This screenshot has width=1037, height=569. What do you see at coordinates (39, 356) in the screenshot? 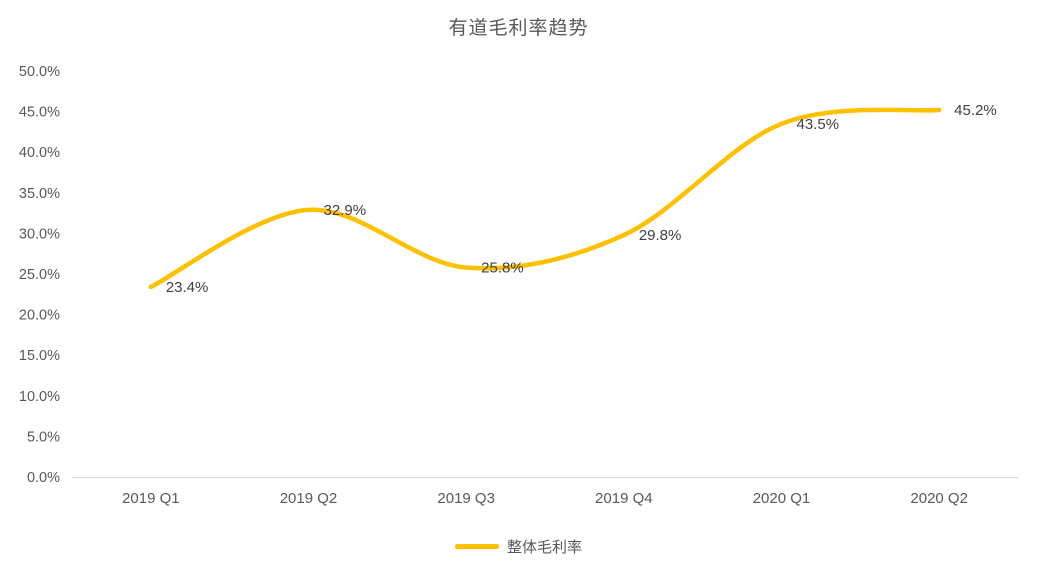
I see `y-axis-tick-label: 15.0%` at bounding box center [39, 356].